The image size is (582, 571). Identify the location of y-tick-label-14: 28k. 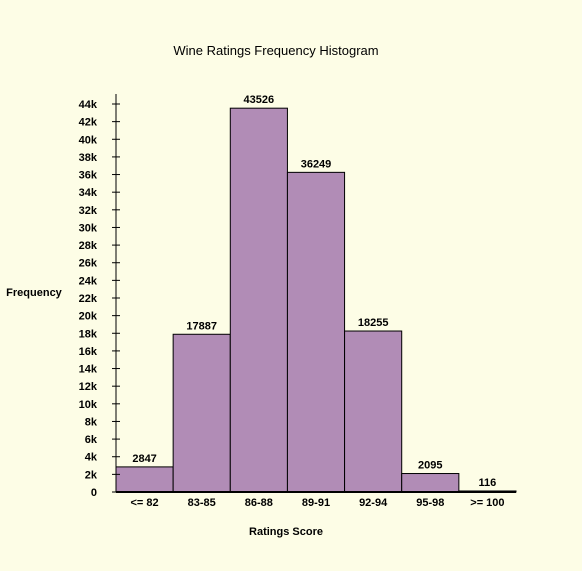
(88, 246).